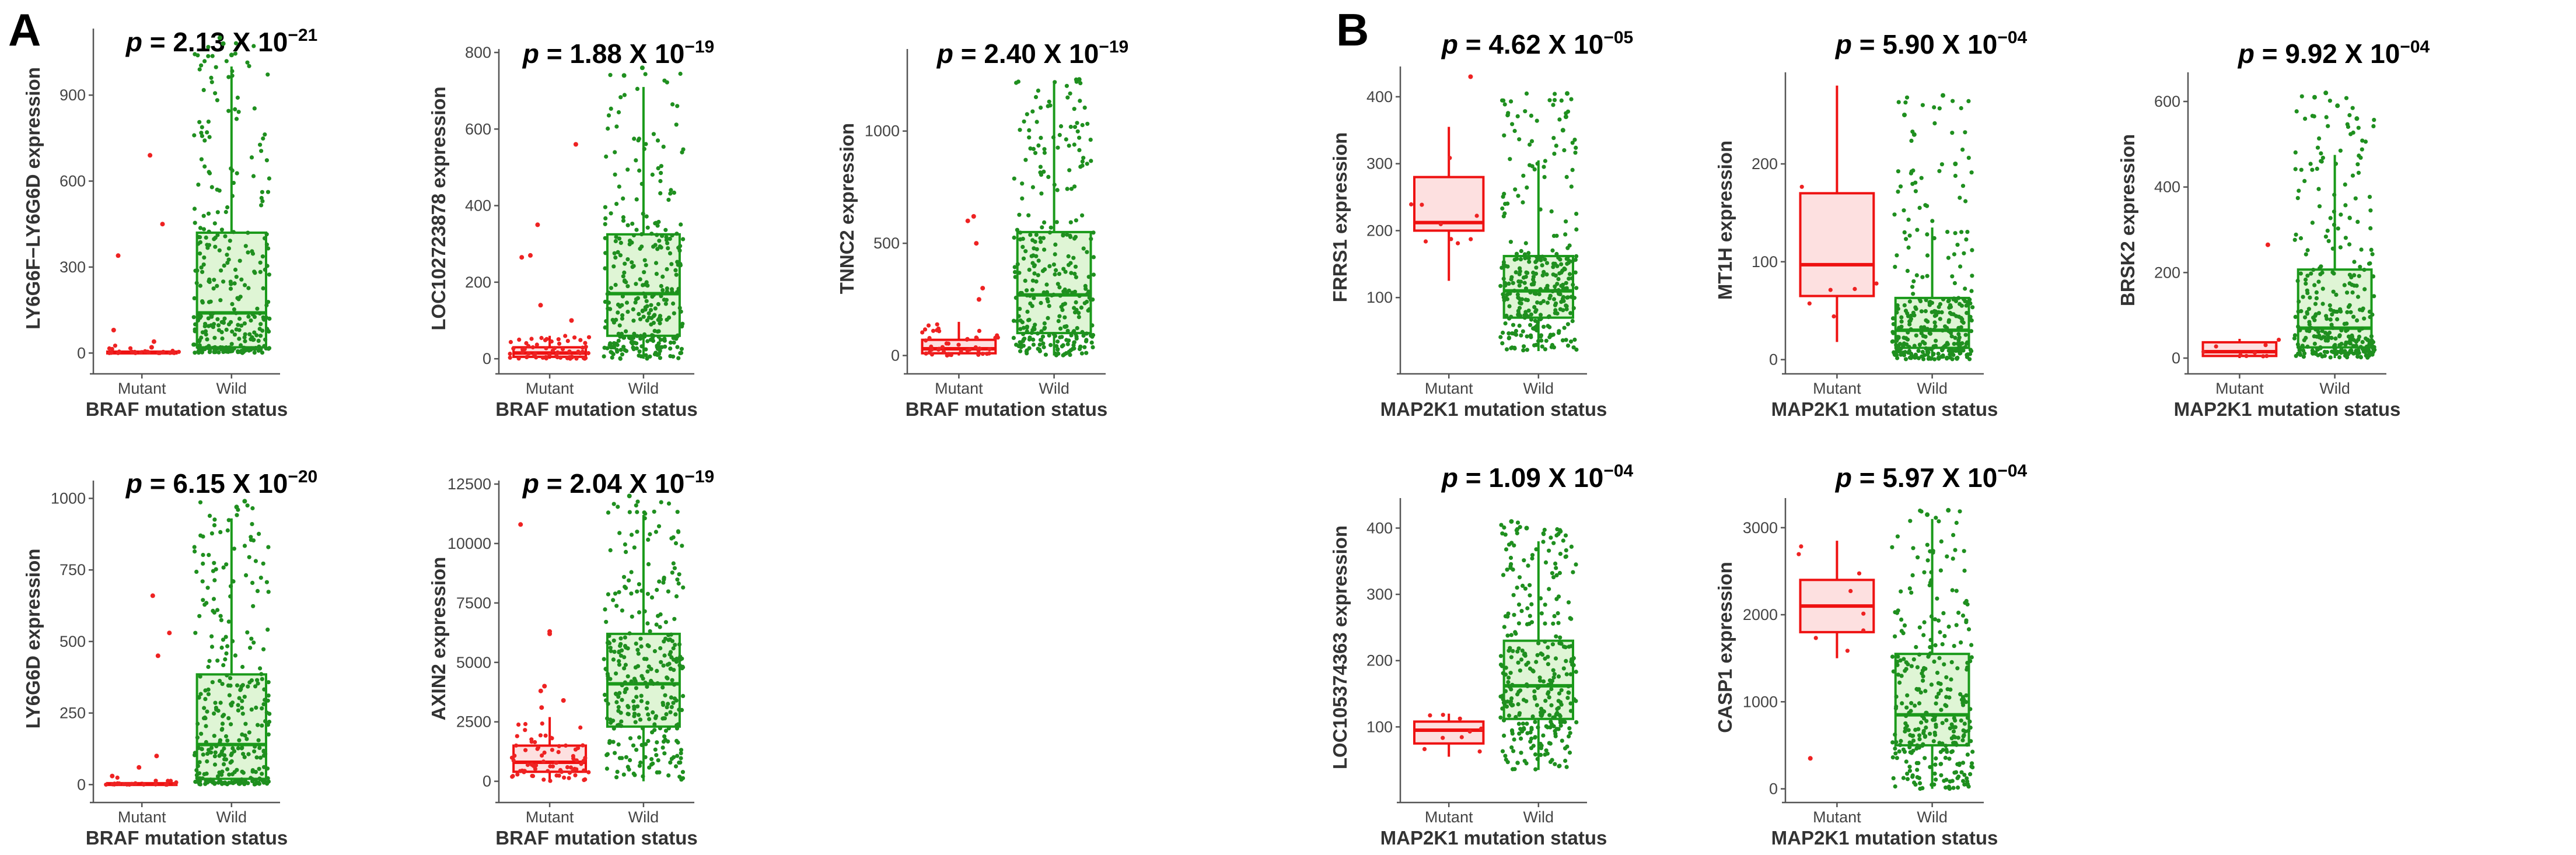 The height and width of the screenshot is (855, 2576). I want to click on title-exponent: −04, so click(1618, 471).